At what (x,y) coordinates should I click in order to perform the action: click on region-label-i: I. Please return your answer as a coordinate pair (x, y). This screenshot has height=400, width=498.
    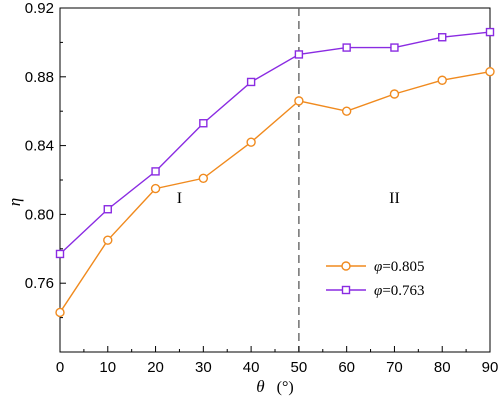
    Looking at the image, I should click on (179, 198).